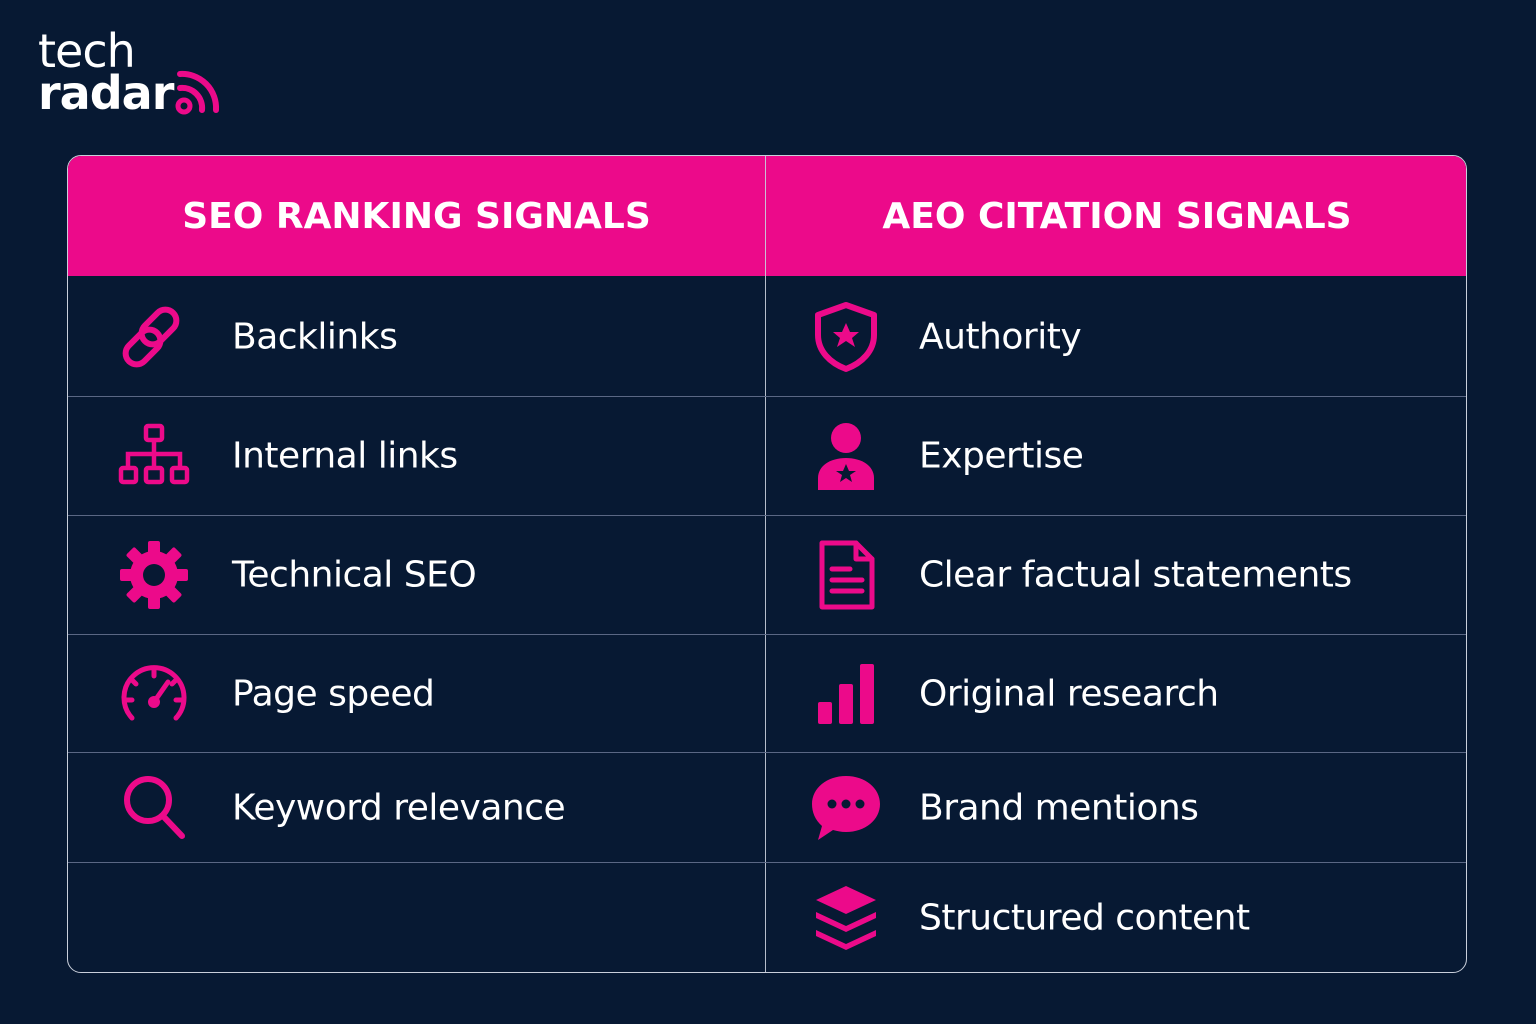 The height and width of the screenshot is (1024, 1536). Describe the element at coordinates (846, 336) in the screenshot. I see `shield-star-icon` at that location.